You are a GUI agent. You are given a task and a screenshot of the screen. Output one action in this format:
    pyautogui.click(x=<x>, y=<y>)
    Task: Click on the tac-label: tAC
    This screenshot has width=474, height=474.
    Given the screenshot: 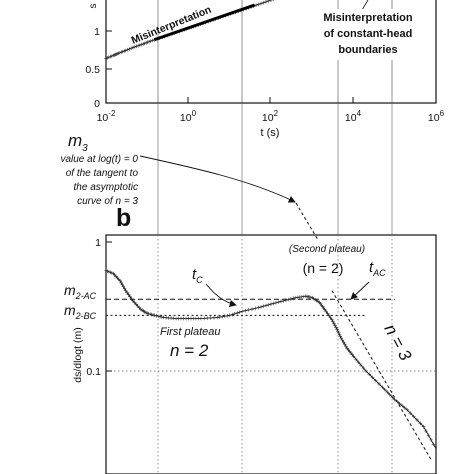 What is the action you would take?
    pyautogui.click(x=377, y=268)
    